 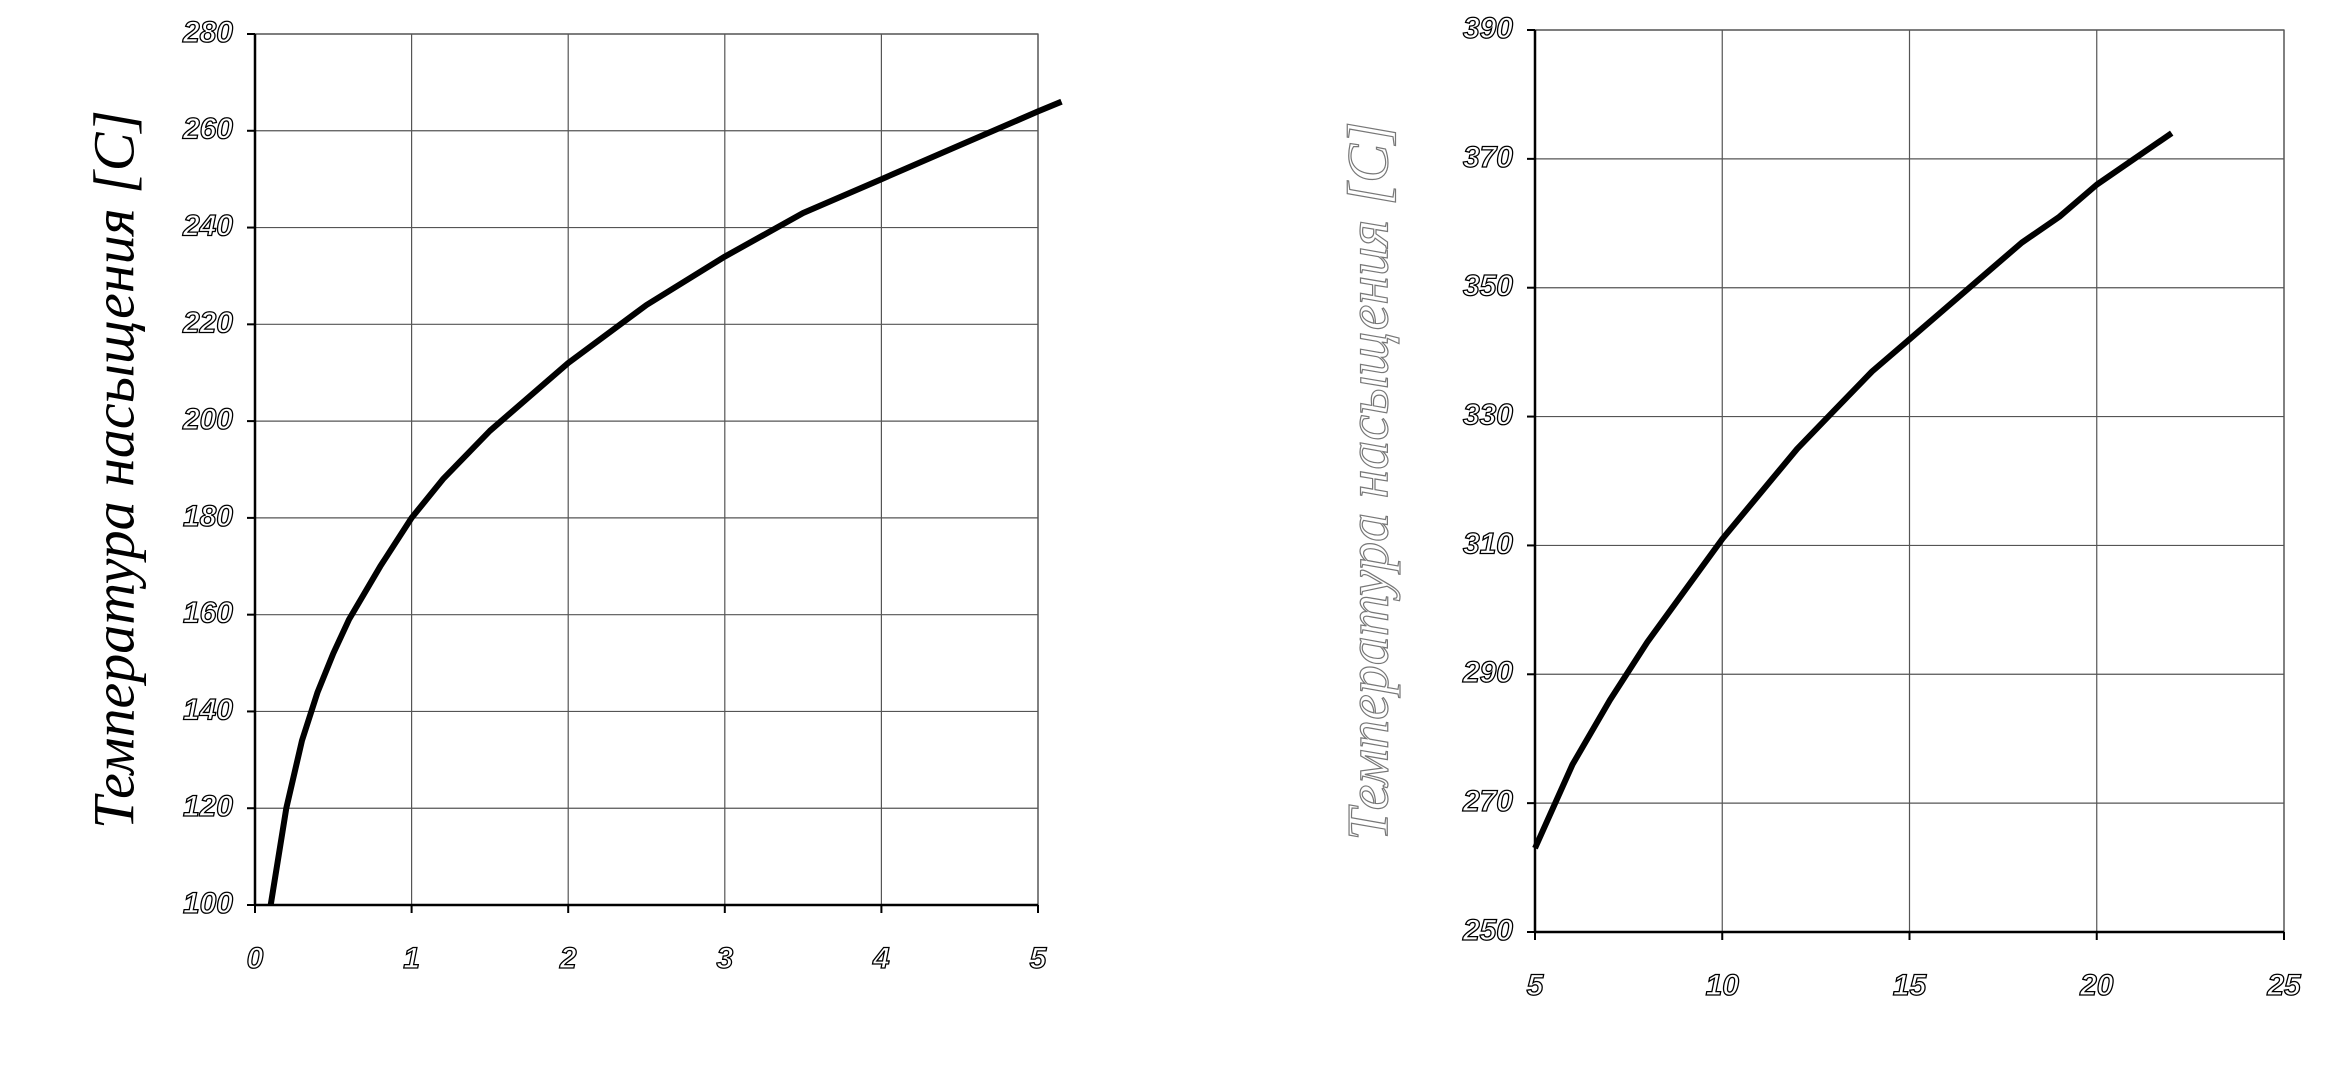 What do you see at coordinates (568, 958) in the screenshot?
I see `x-tick-label: 2` at bounding box center [568, 958].